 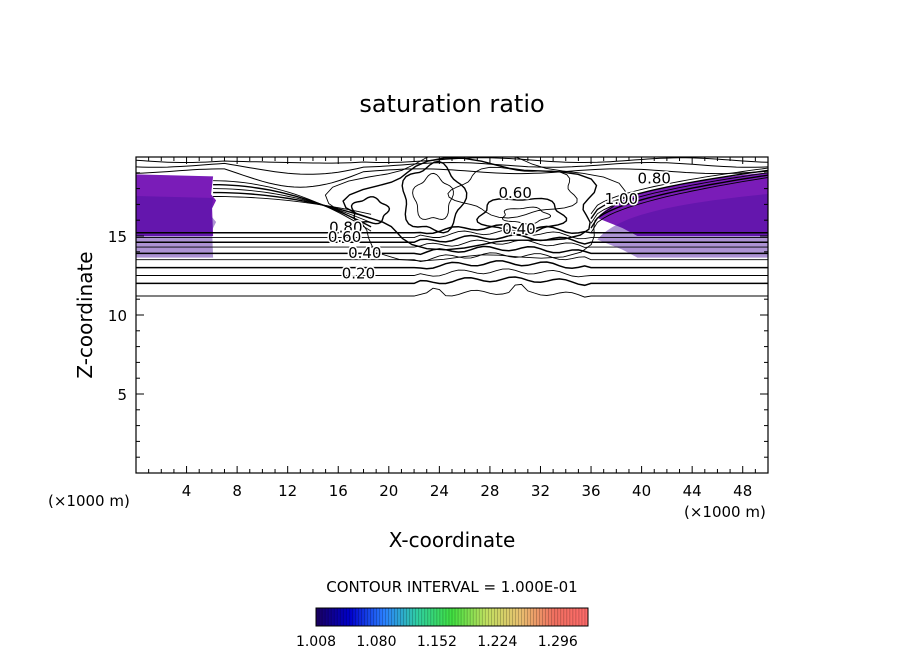 What do you see at coordinates (237, 491) in the screenshot?
I see `x-tick-label: 8` at bounding box center [237, 491].